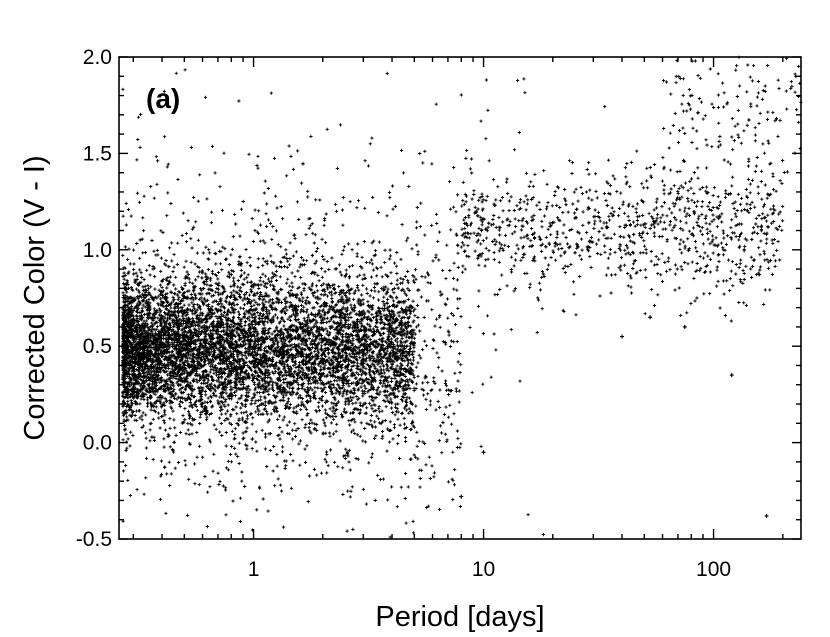 This screenshot has width=830, height=637. What do you see at coordinates (97, 443) in the screenshot?
I see `y-tick-label: 0.0` at bounding box center [97, 443].